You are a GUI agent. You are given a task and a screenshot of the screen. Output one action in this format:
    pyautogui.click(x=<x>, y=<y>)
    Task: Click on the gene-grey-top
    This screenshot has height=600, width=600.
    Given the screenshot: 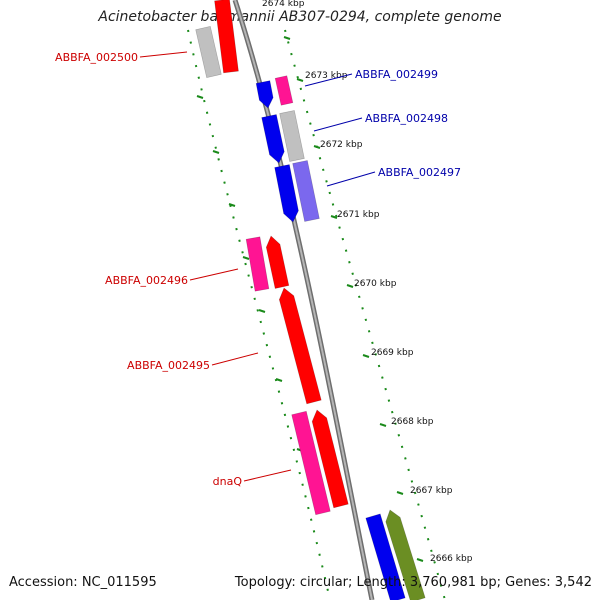 What is the action you would take?
    pyautogui.click(x=208, y=52)
    